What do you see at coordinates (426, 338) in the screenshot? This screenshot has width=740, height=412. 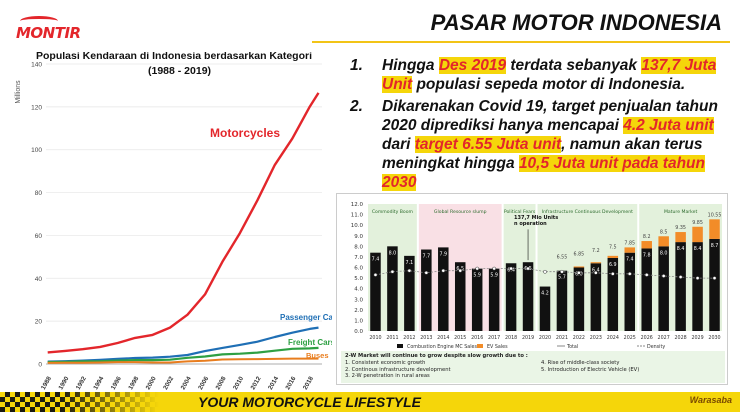 I see `x-tick-label: 2013` at bounding box center [426, 338].